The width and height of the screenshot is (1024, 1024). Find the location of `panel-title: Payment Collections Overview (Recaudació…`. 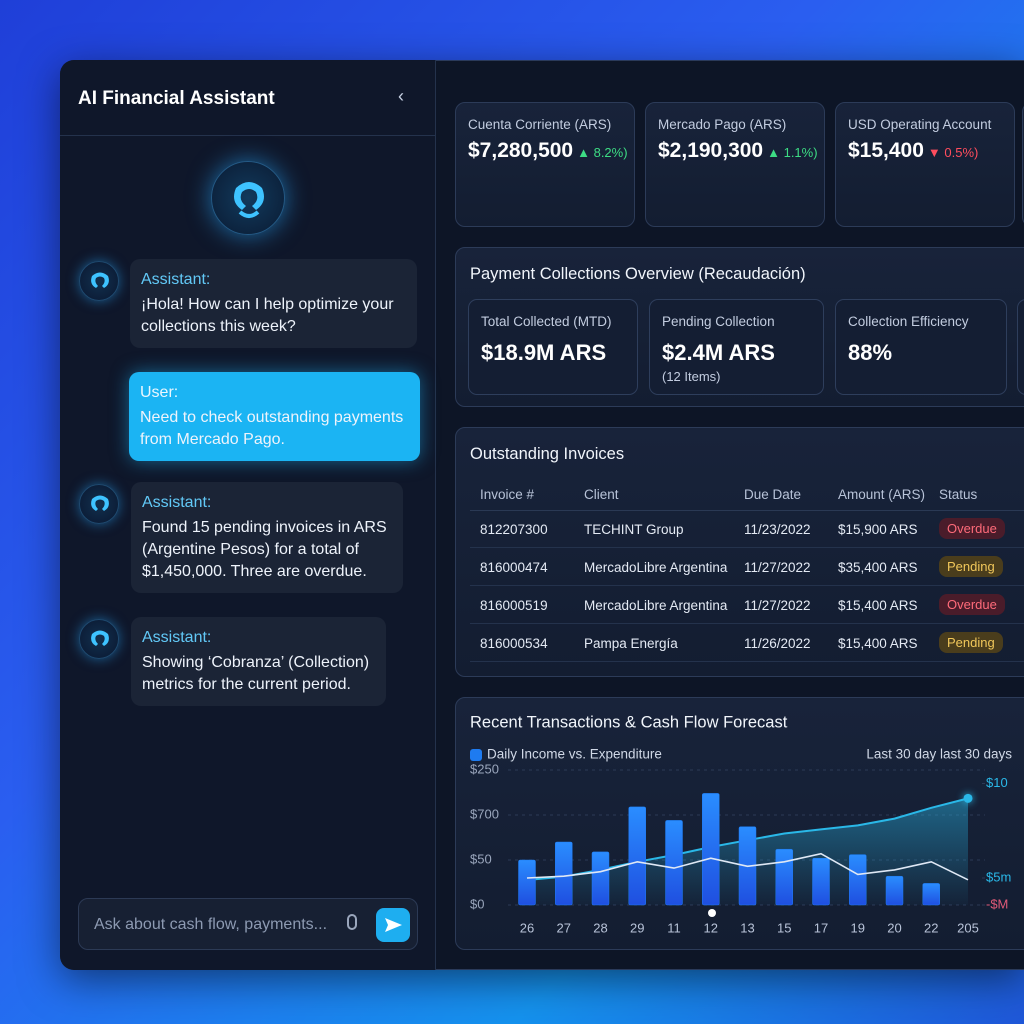

panel-title: Payment Collections Overview (Recaudació… is located at coordinates (638, 274).